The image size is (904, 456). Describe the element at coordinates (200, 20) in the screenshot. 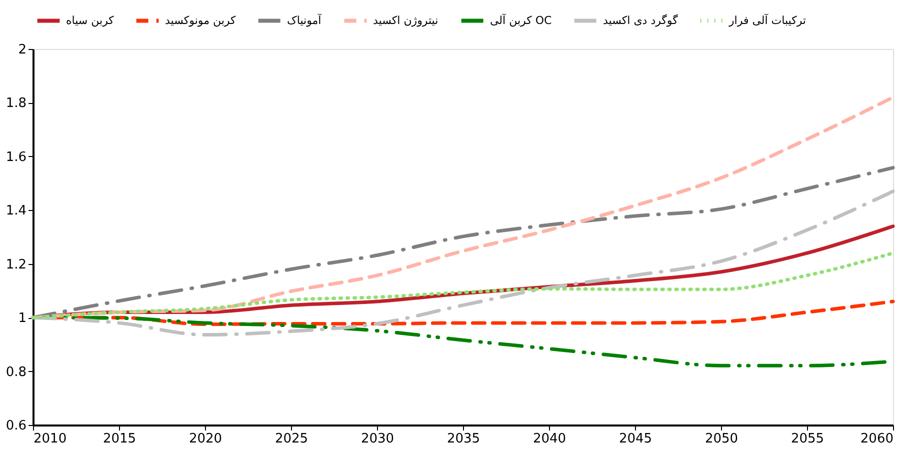

I see `legend-label: کربن مونوکسید` at that location.